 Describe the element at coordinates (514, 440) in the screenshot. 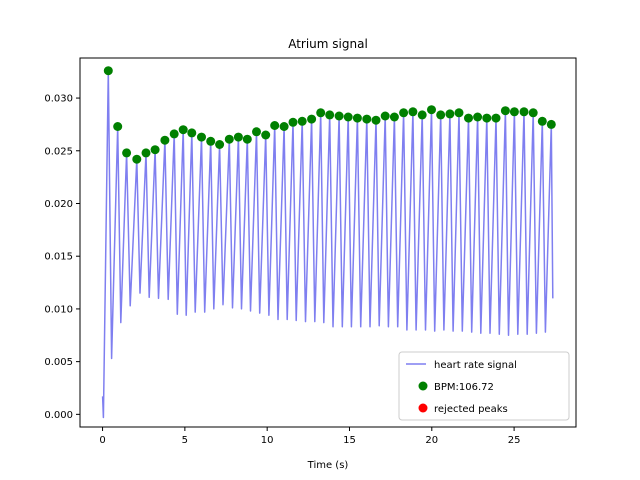

I see `x-tick-label: 25` at that location.